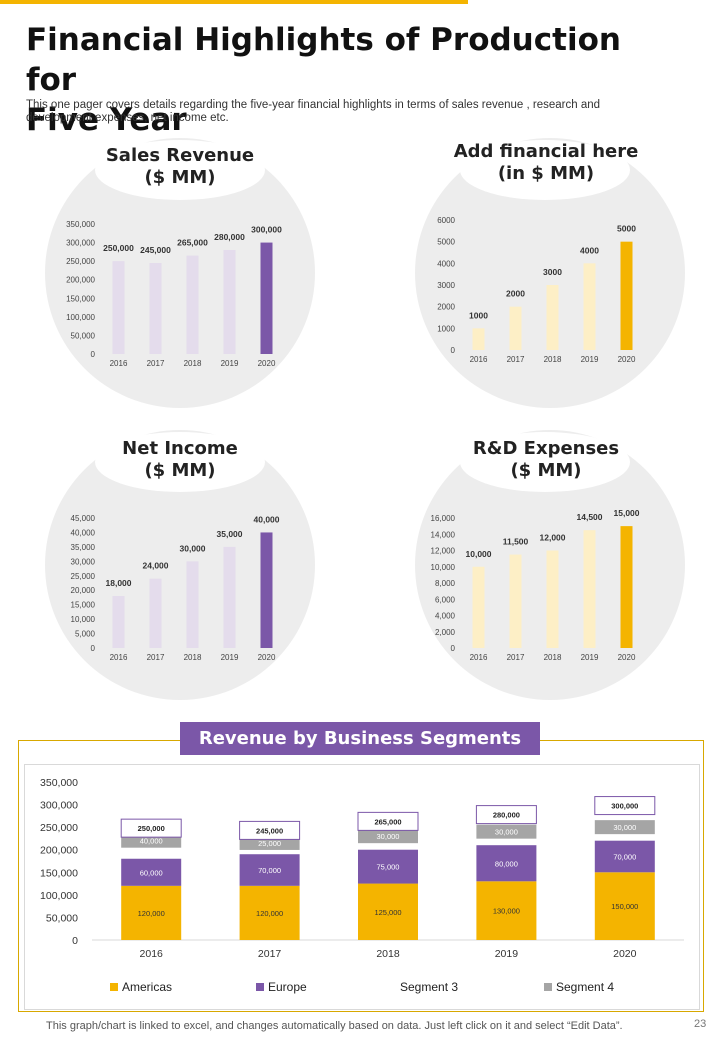 The width and height of the screenshot is (720, 1040). I want to click on segments-label-segment4: 250,000, so click(151, 828).